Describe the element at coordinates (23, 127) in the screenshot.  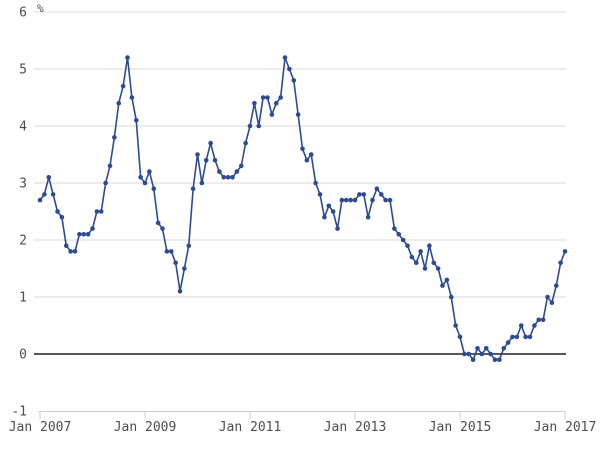
I see `y-tick-label: 4` at that location.